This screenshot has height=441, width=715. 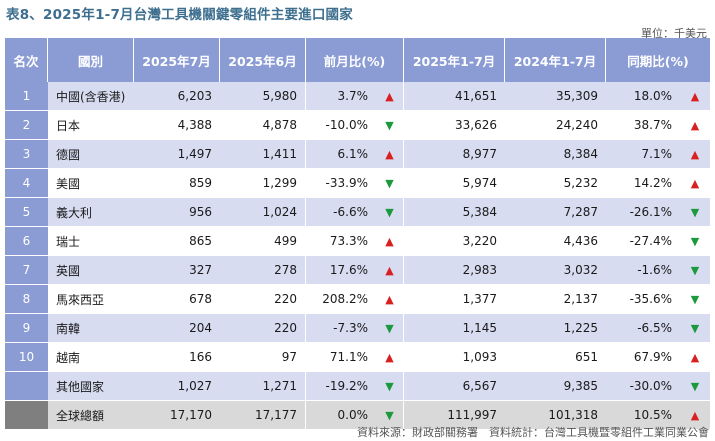 What do you see at coordinates (341, 328) in the screenshot?
I see `mom-cell: -7.3%` at bounding box center [341, 328].